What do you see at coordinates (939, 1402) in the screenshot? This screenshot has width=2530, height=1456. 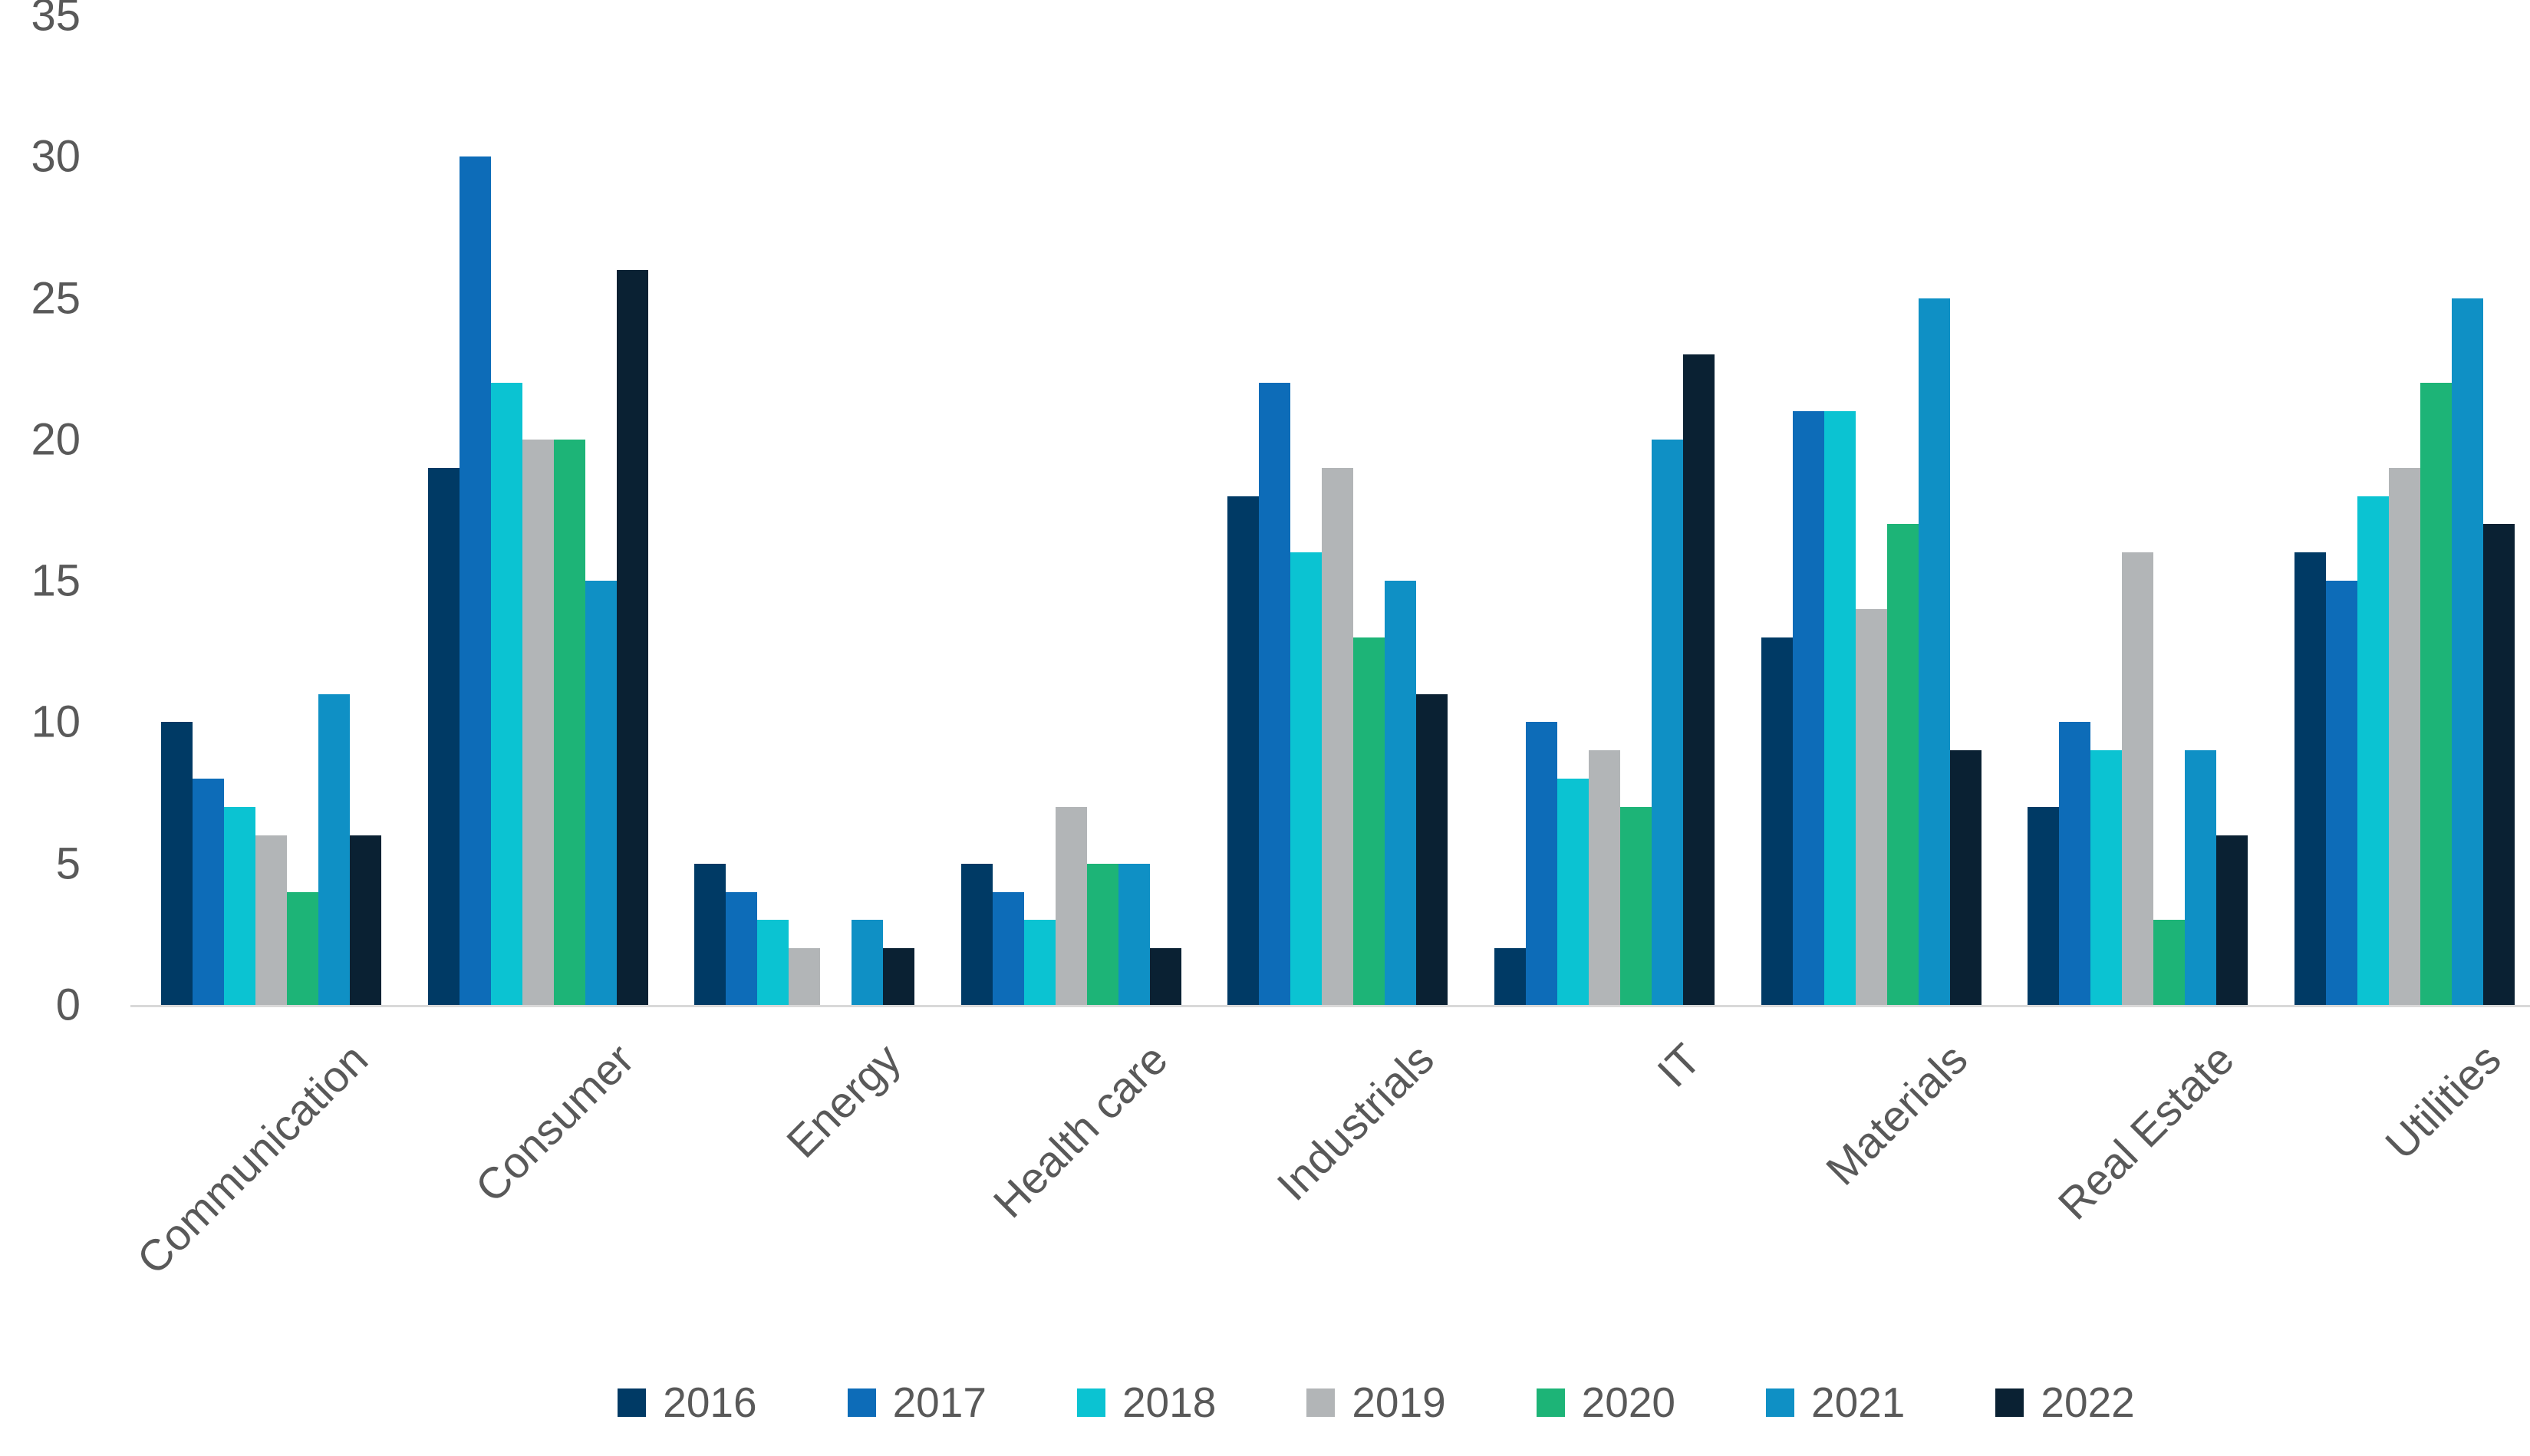 I see `legend-label: 2017` at bounding box center [939, 1402].